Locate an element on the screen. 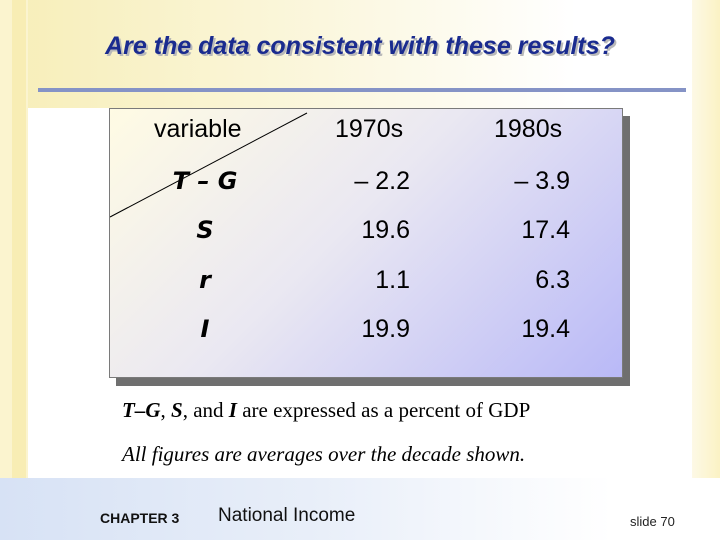 This screenshot has width=720, height=540. right-decor-stripe is located at coordinates (706, 270).